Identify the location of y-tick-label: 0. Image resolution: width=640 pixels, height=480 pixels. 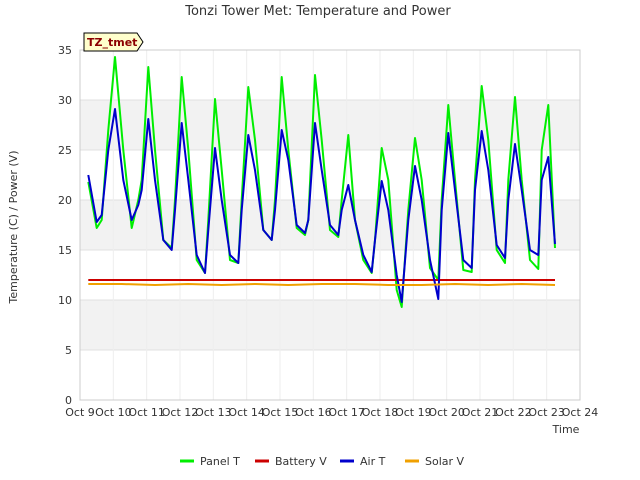
(68, 400).